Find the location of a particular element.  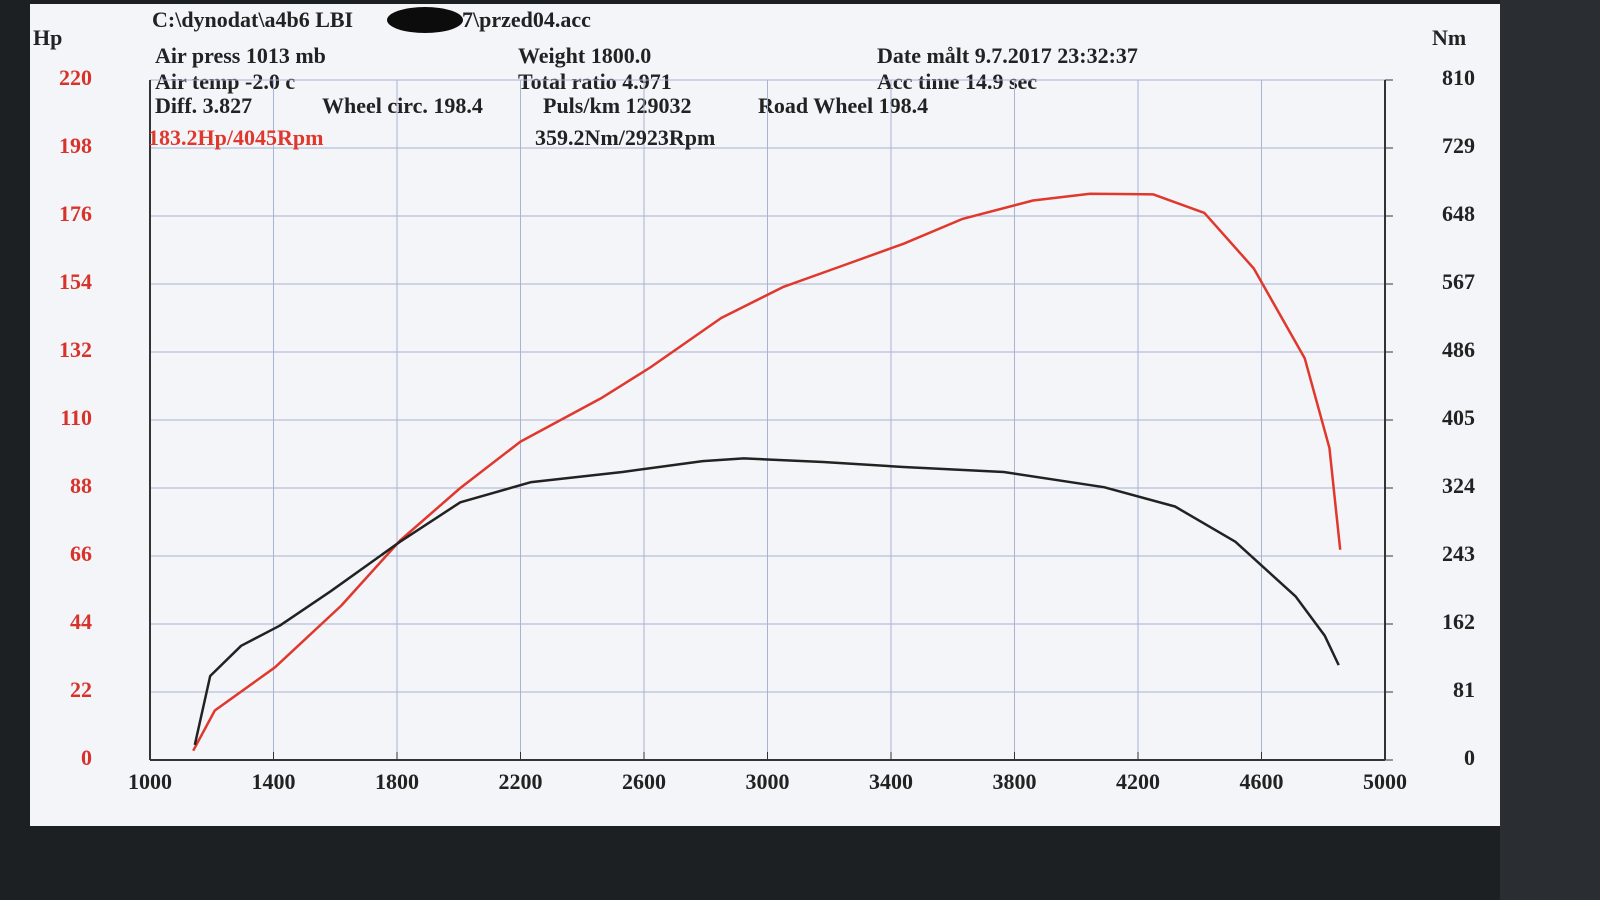

y-tick-label: 66 is located at coordinates (81, 553).